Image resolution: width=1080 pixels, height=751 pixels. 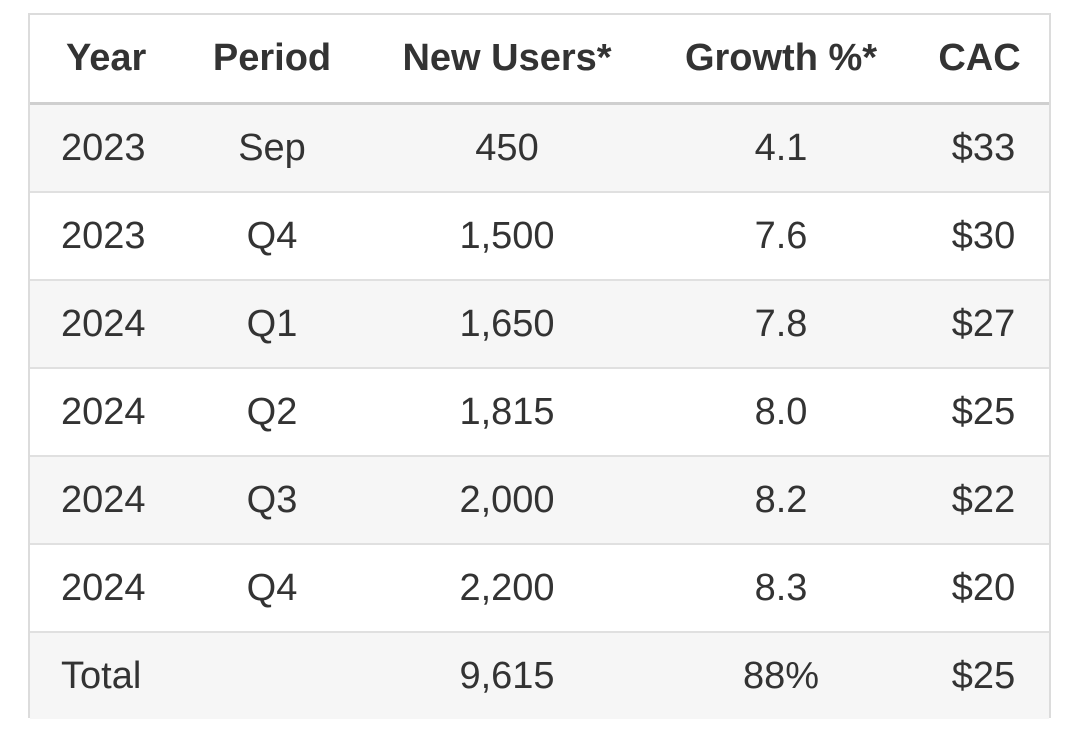 I want to click on cell-period: Q3, so click(x=272, y=500).